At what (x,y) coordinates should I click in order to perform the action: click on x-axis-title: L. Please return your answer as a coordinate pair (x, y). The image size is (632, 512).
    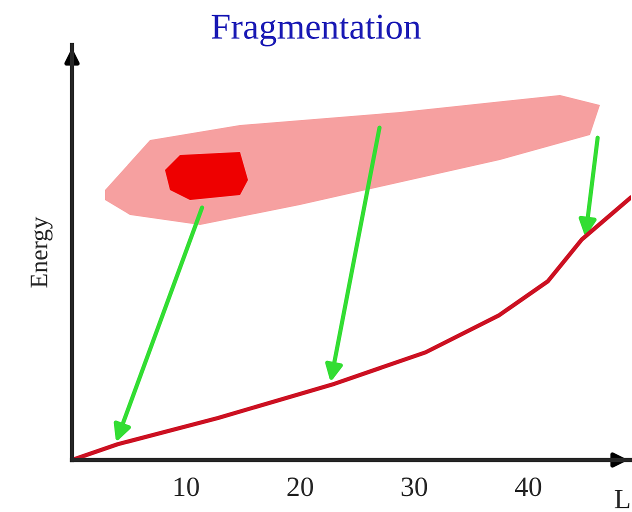
    Looking at the image, I should click on (622, 499).